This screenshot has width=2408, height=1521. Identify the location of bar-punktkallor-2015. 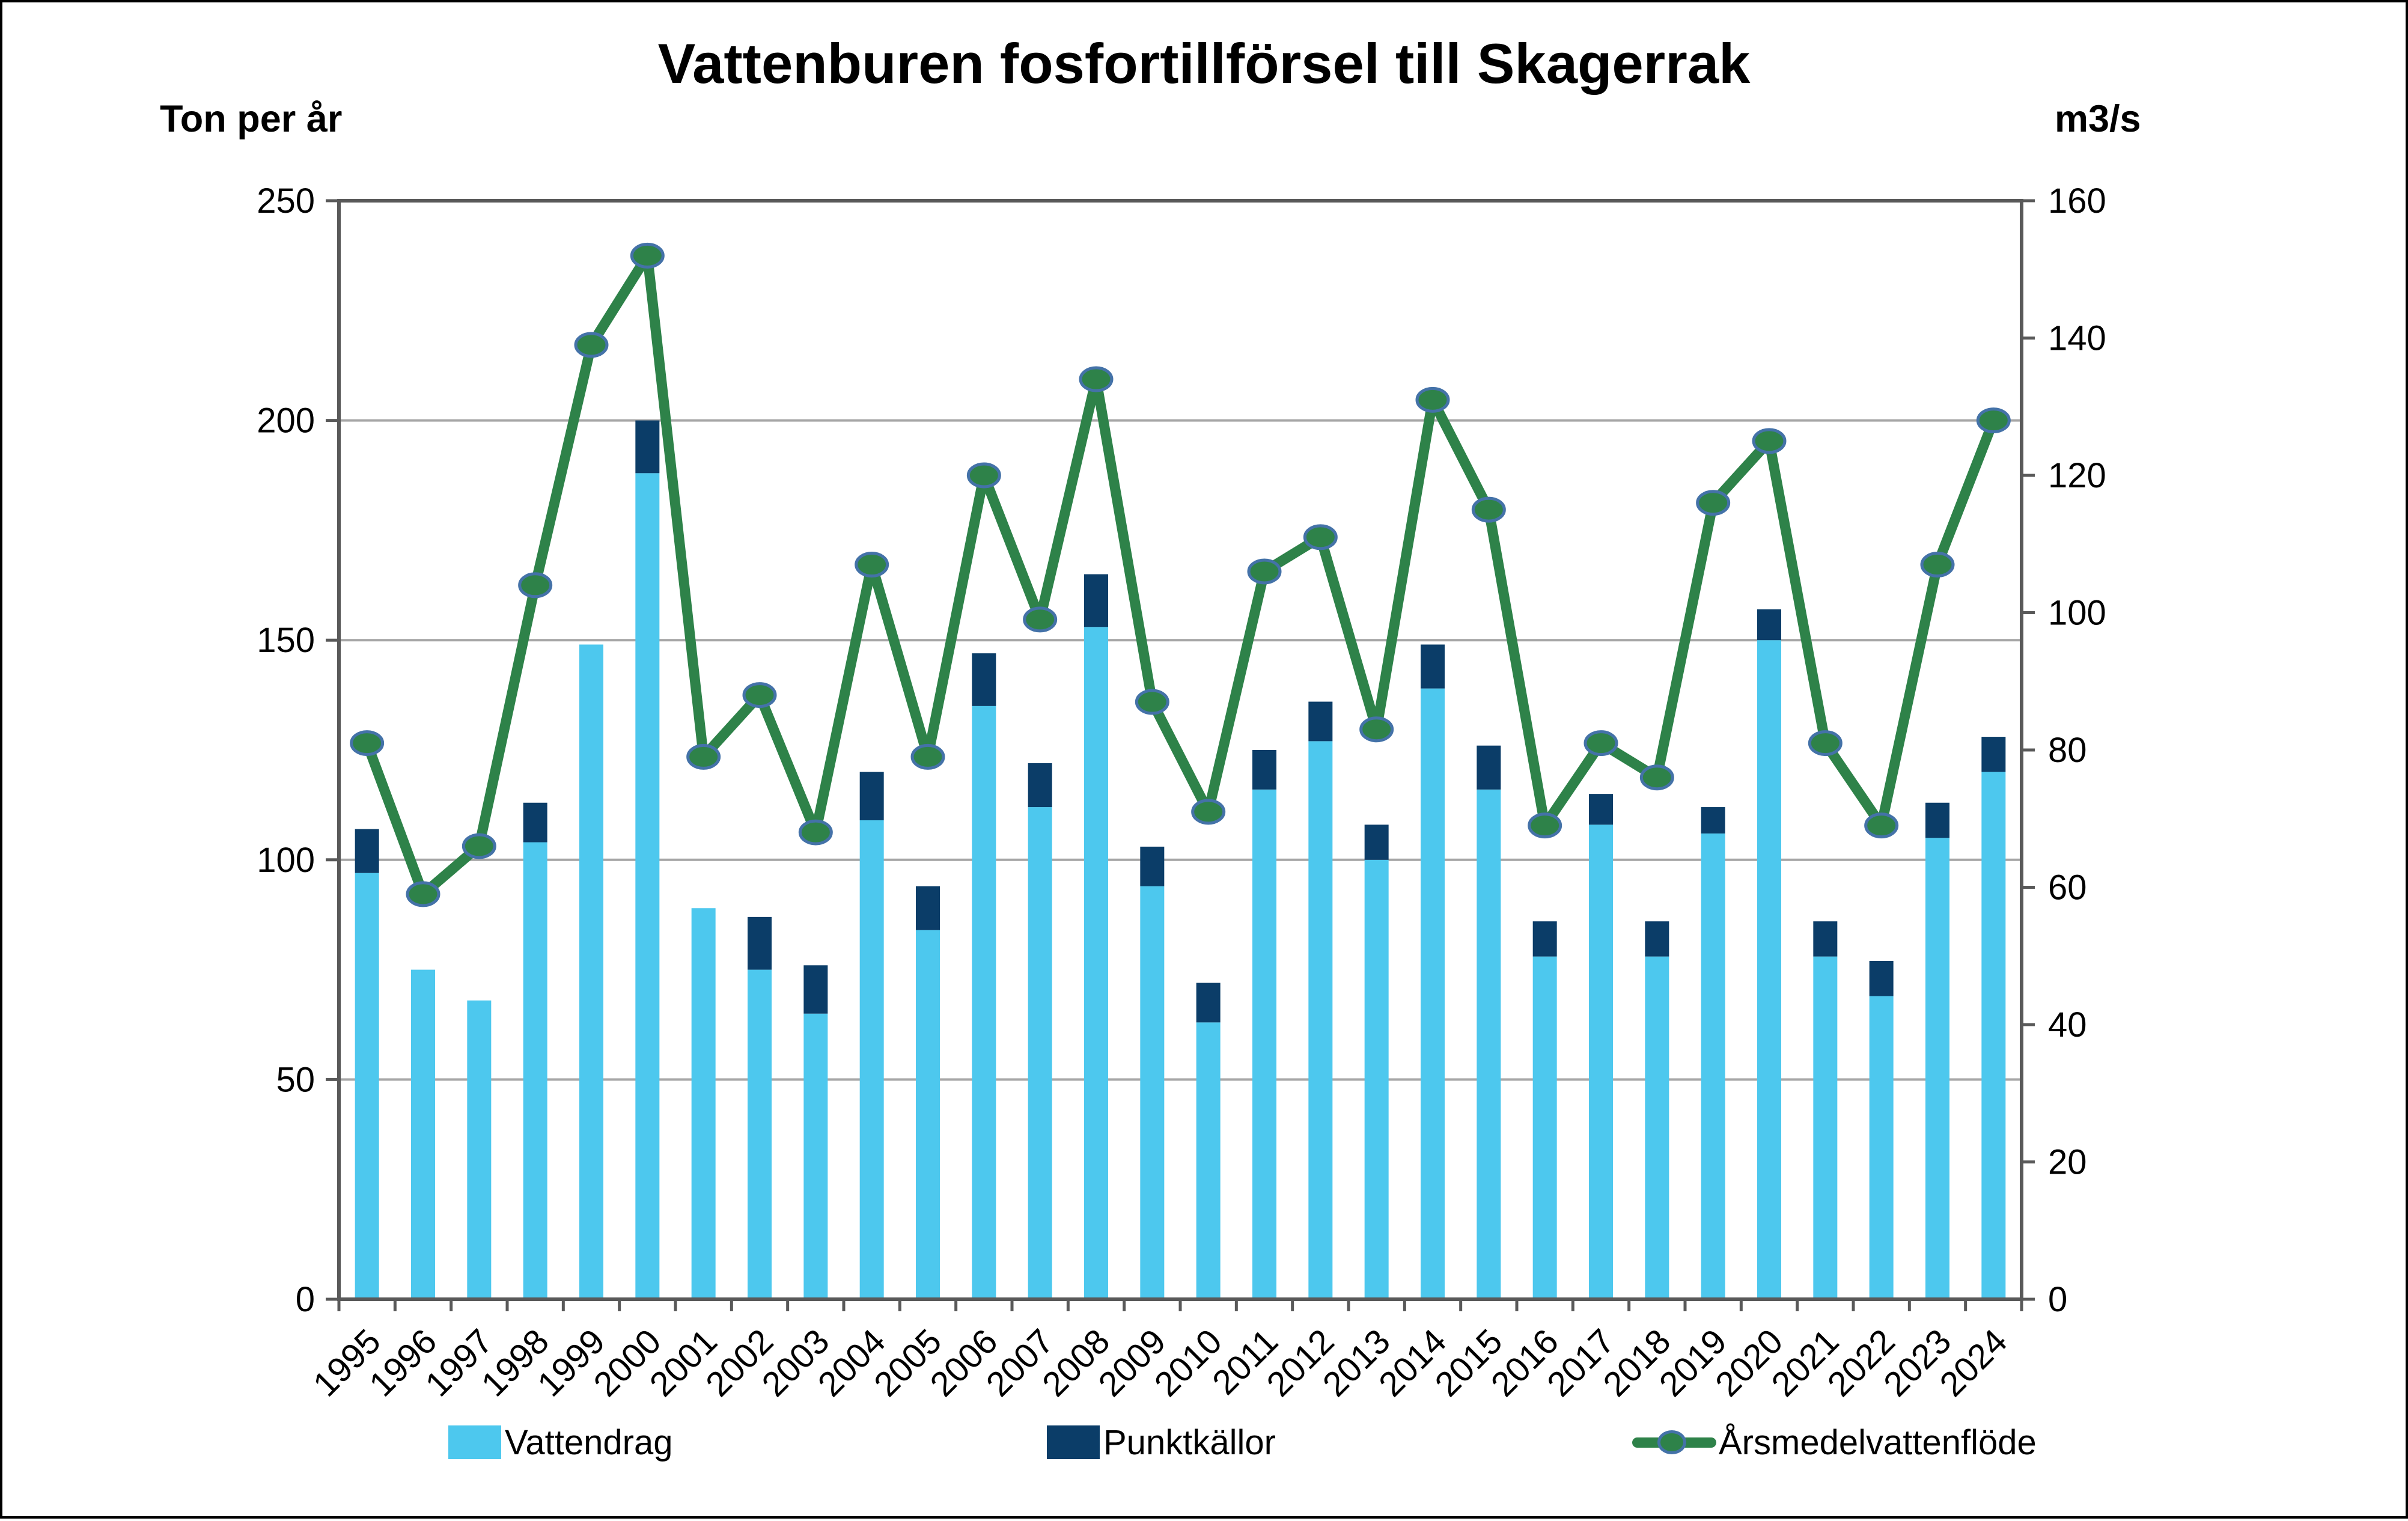
(1489, 767).